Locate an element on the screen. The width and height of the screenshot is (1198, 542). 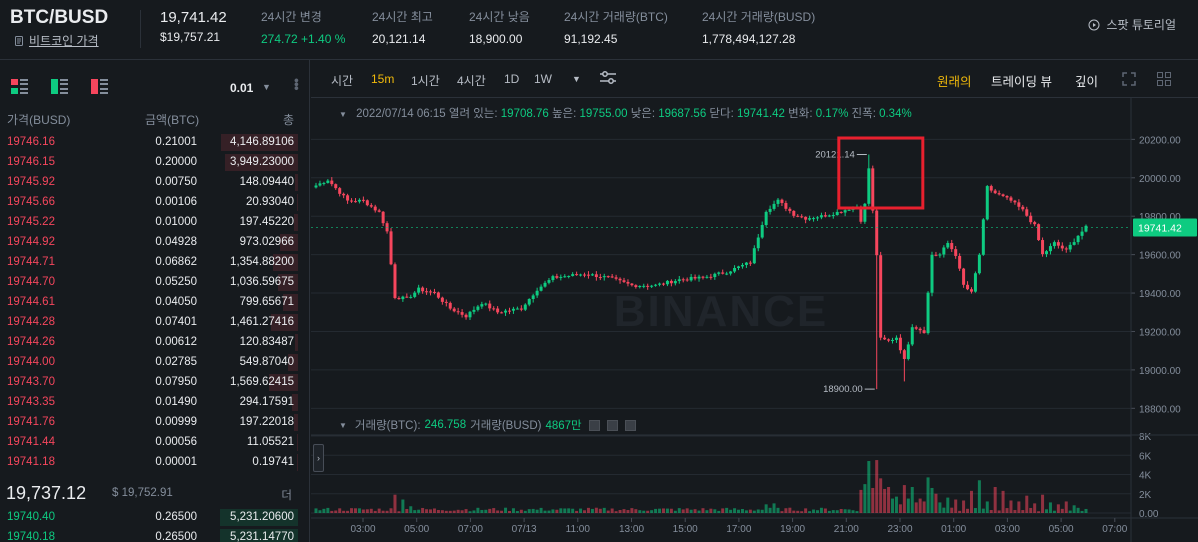
ask-row: 19744.70 0.05250 1,036.59675 is located at coordinates (155, 282).